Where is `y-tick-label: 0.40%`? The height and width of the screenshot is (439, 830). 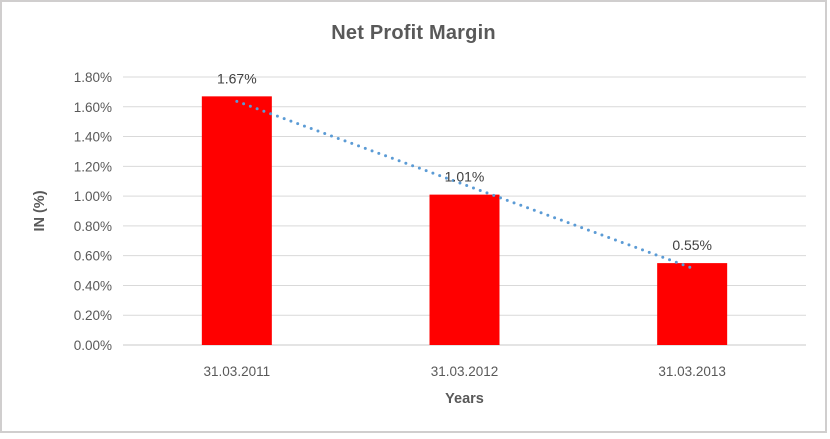
y-tick-label: 0.40% is located at coordinates (93, 285).